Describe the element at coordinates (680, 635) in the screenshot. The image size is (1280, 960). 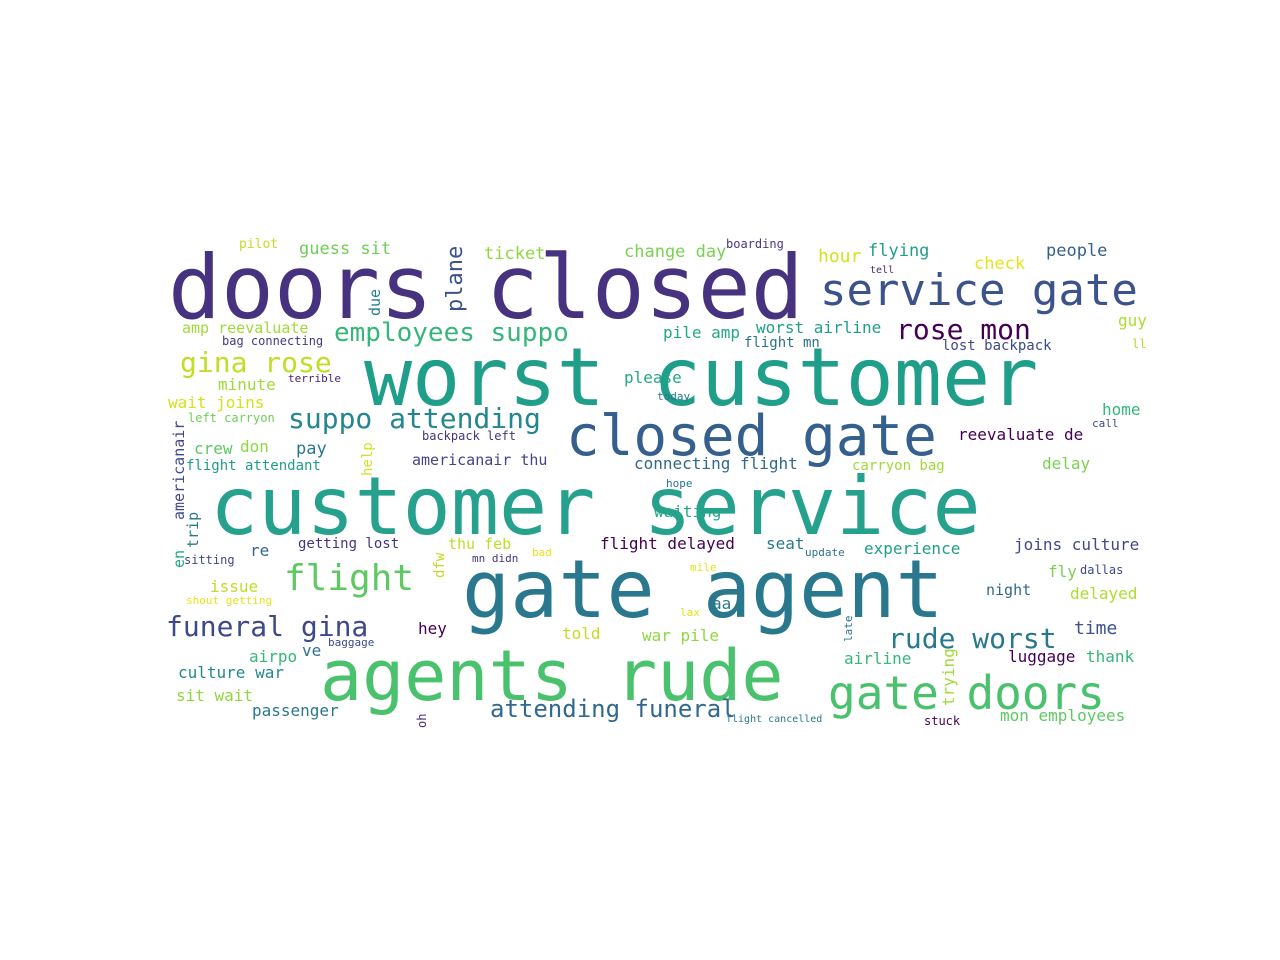
I see `word: war pile` at that location.